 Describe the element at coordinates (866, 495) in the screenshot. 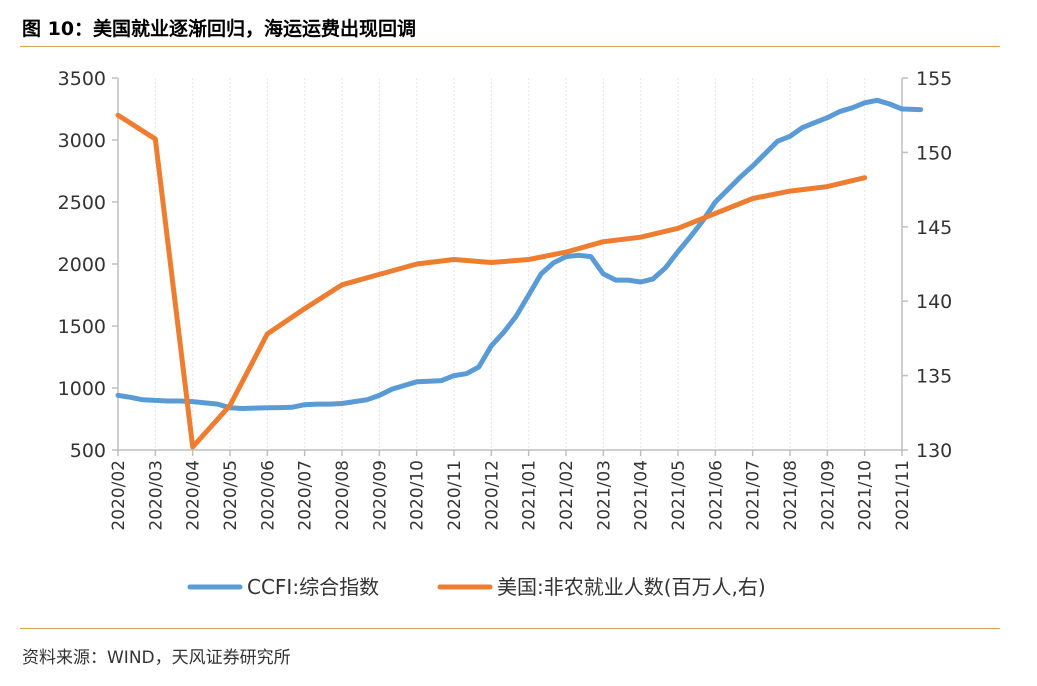

I see `x-tick-label: 2021/10` at that location.